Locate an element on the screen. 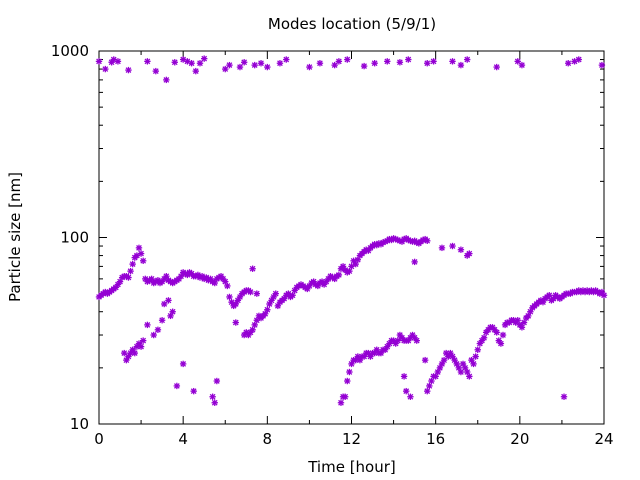 The width and height of the screenshot is (640, 480). y-tick-label: 100 is located at coordinates (74, 238).